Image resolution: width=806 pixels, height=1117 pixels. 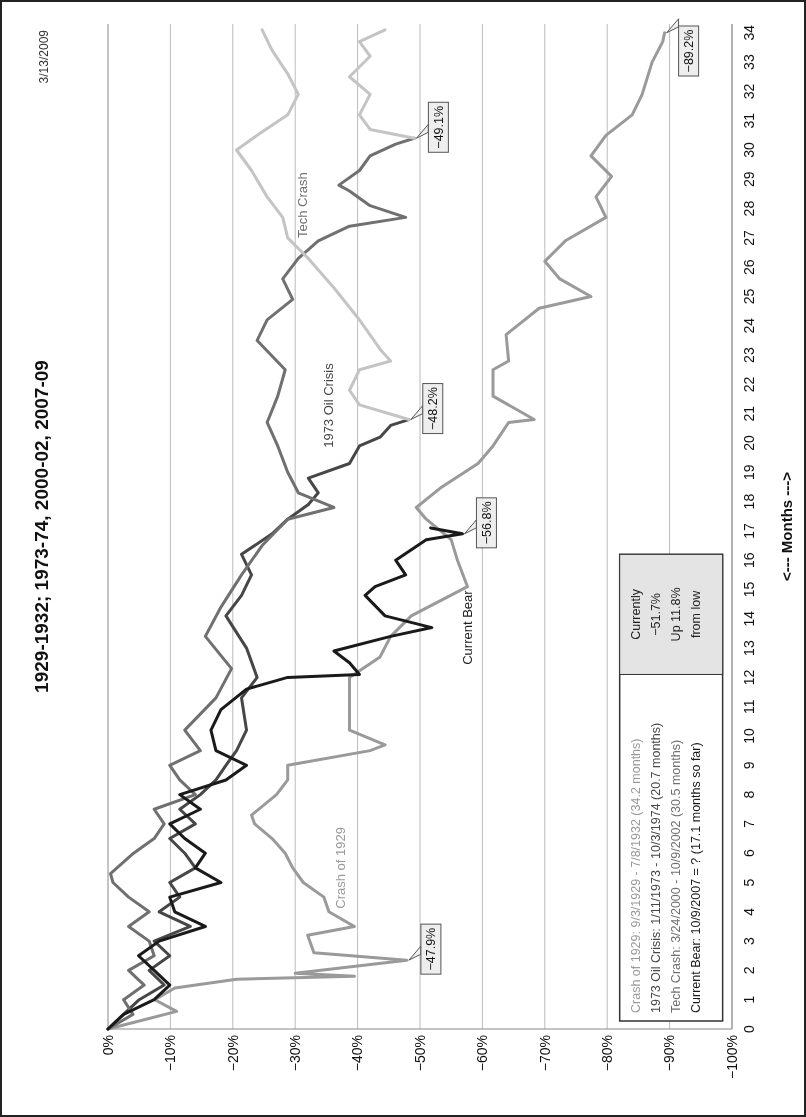 What do you see at coordinates (749, 413) in the screenshot?
I see `y-tick-label: 21` at bounding box center [749, 413].